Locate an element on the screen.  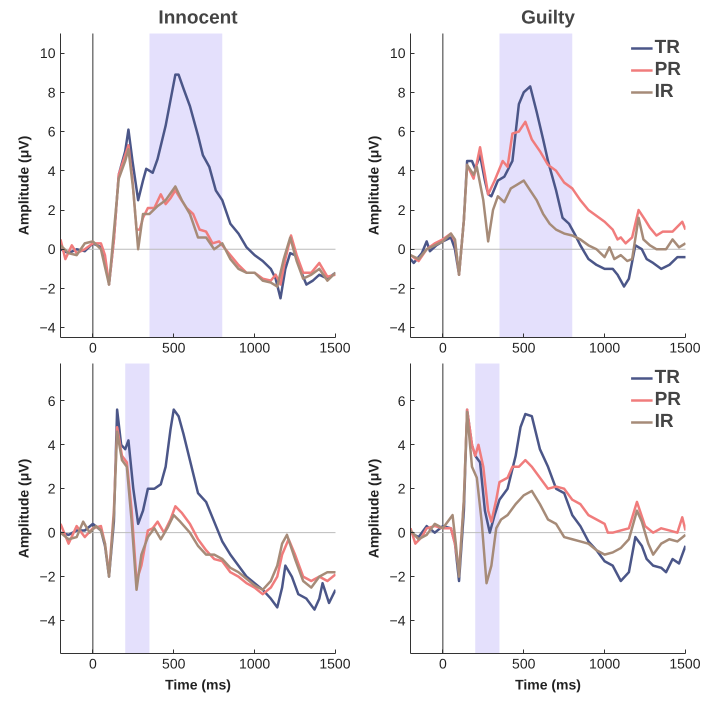
chart-title: Innocent is located at coordinates (198, 18).